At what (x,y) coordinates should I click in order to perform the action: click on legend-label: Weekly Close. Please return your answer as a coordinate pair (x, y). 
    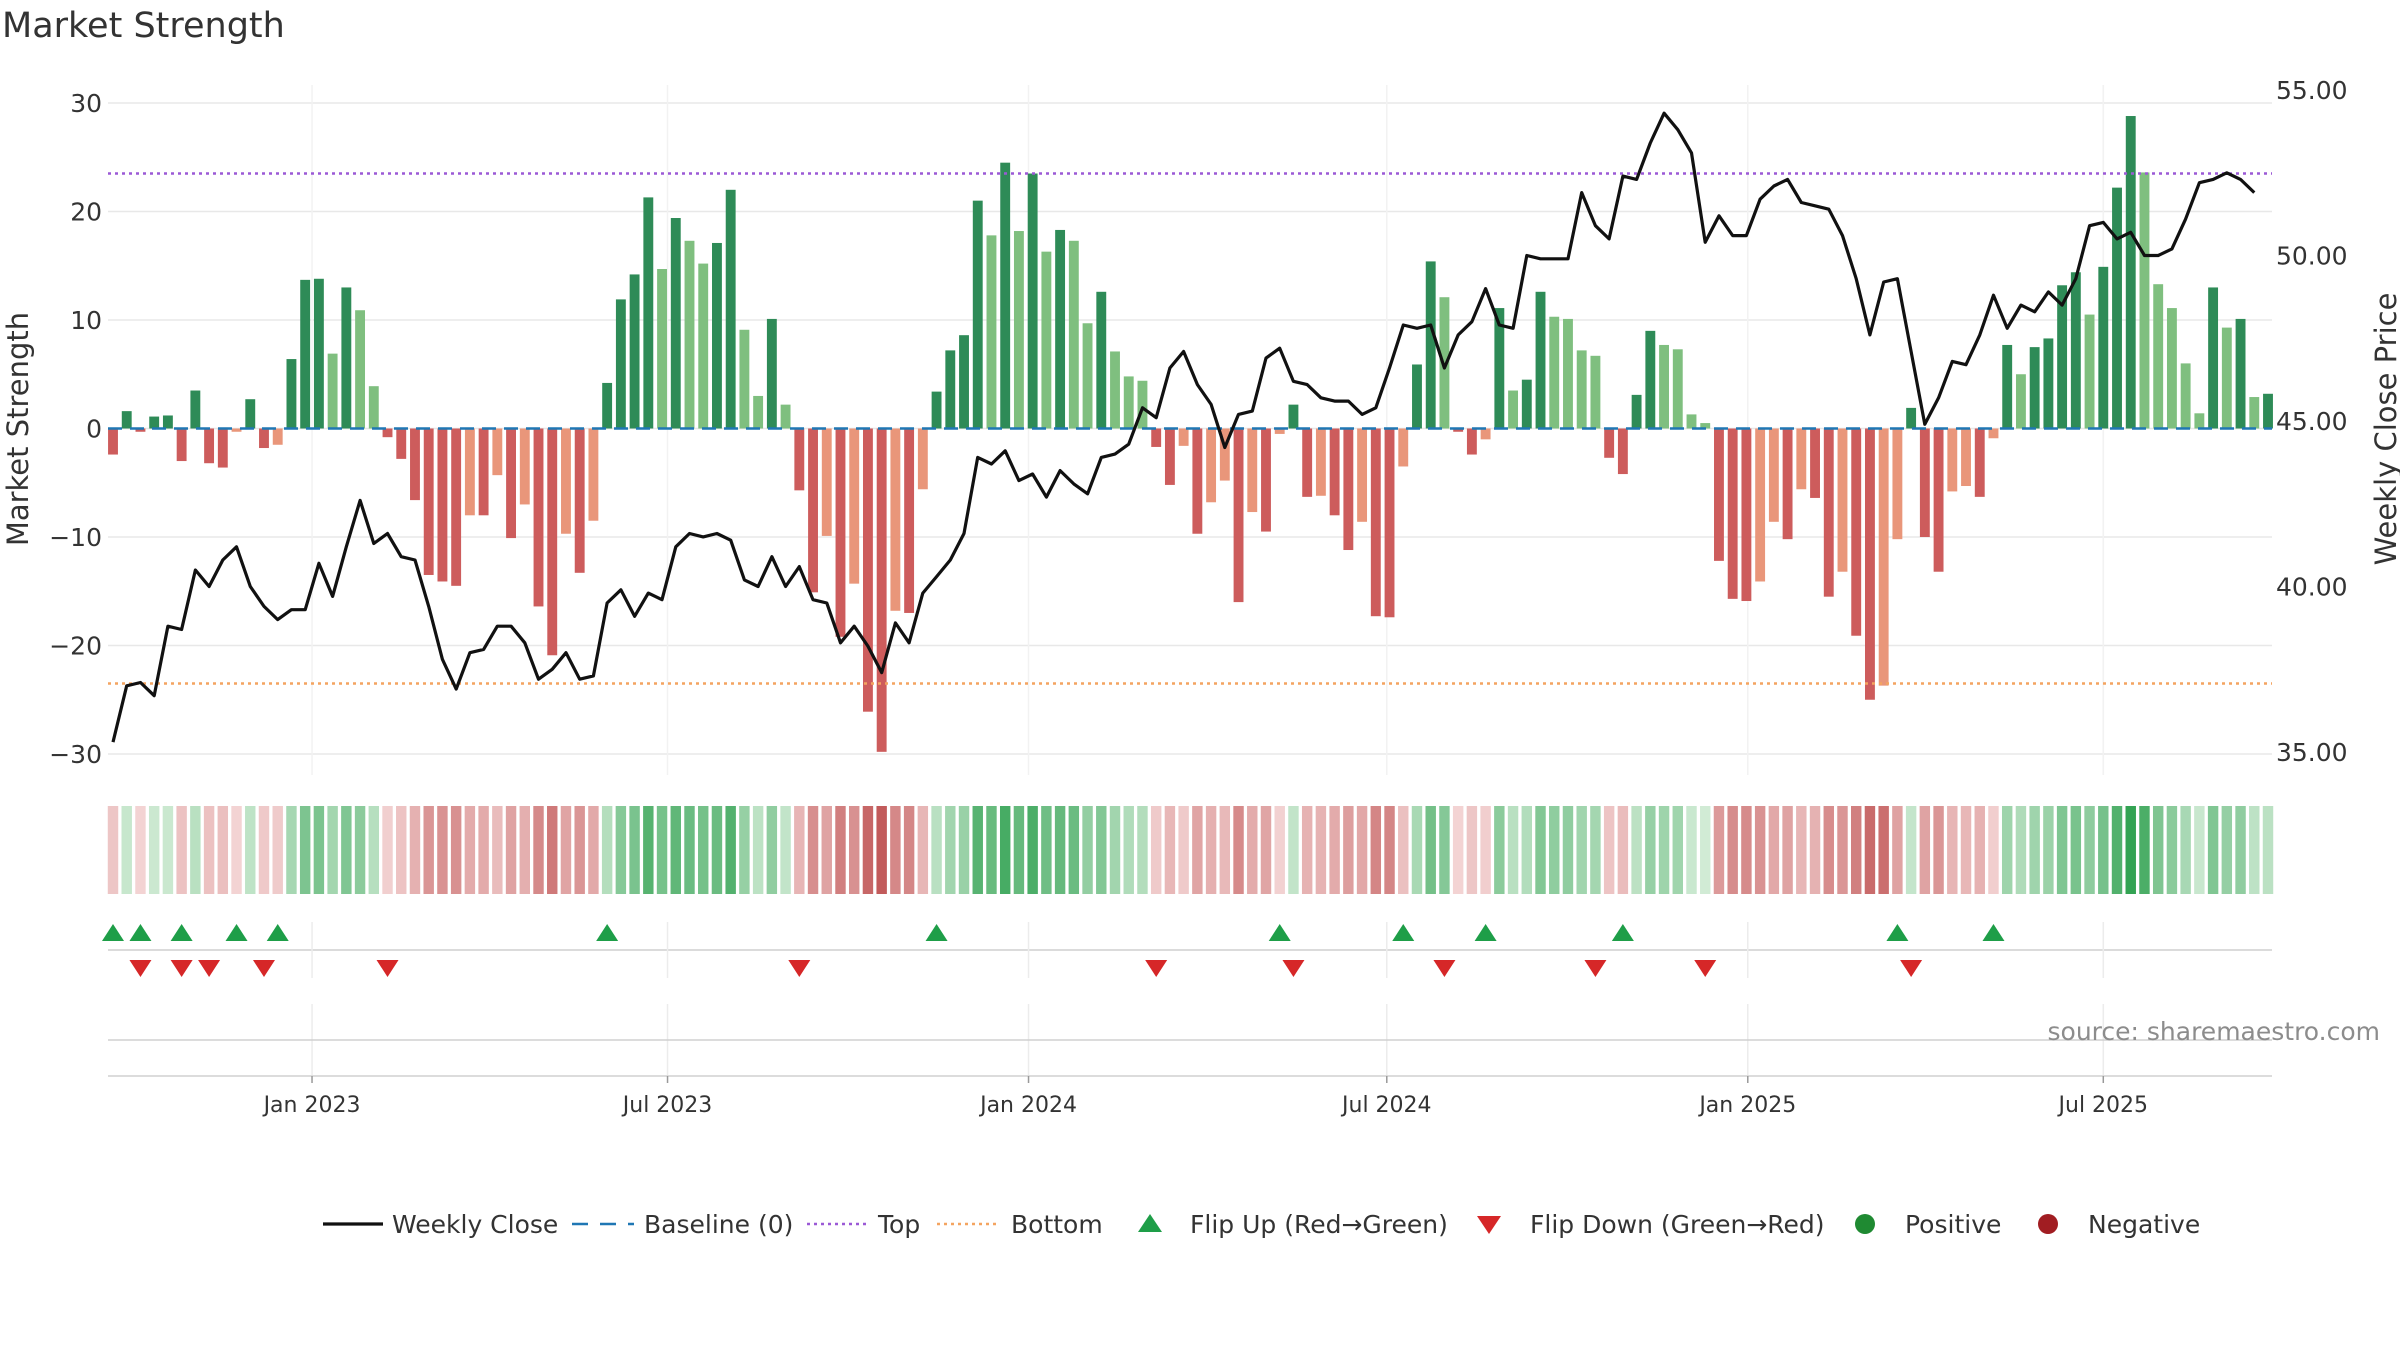
    Looking at the image, I should click on (475, 1224).